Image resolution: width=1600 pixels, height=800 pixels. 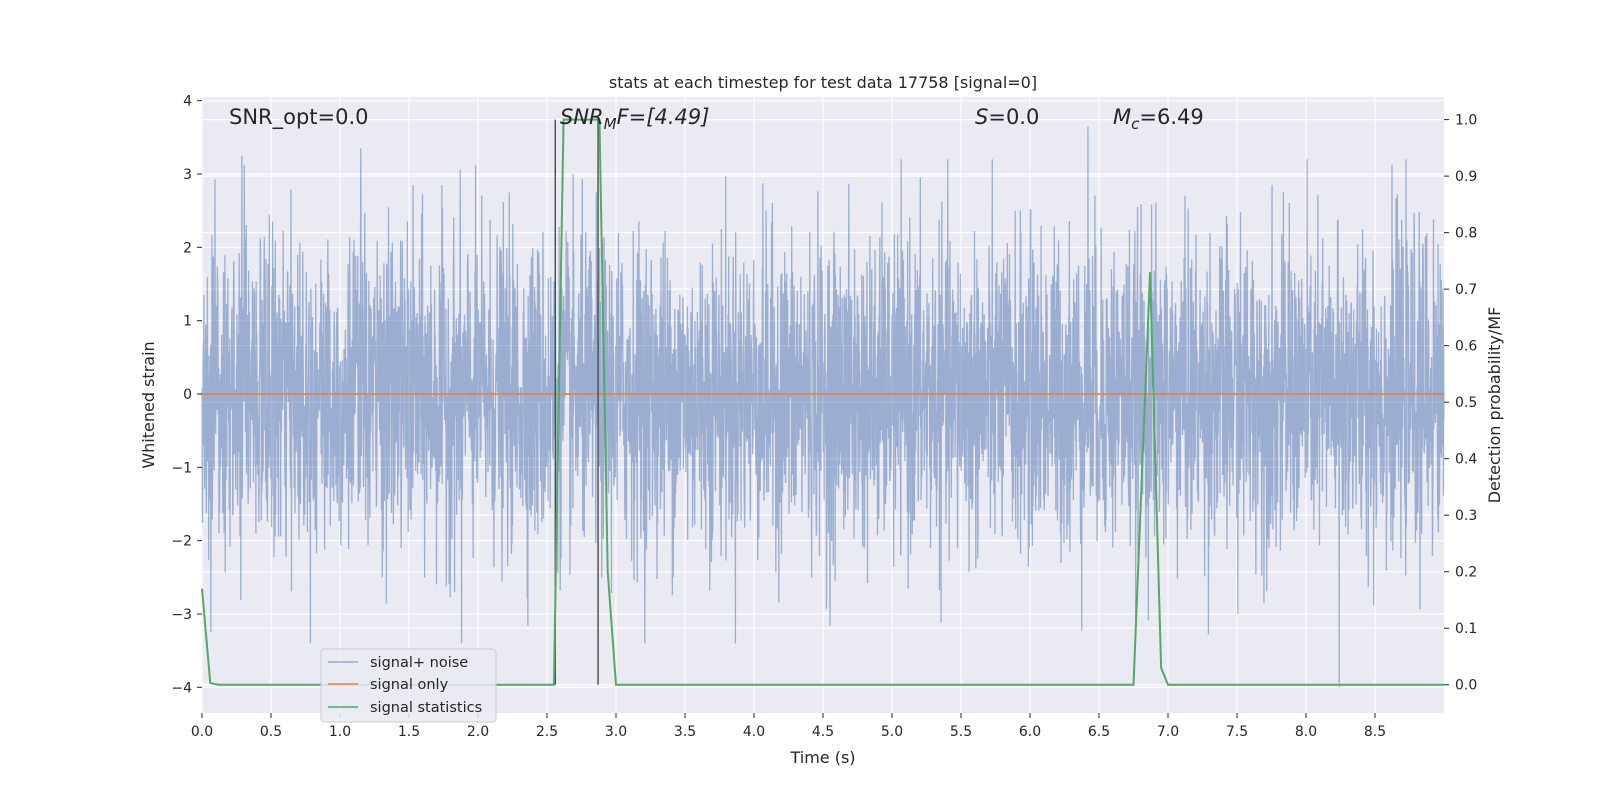 What do you see at coordinates (187, 322) in the screenshot?
I see `y-tick-label: 1` at bounding box center [187, 322].